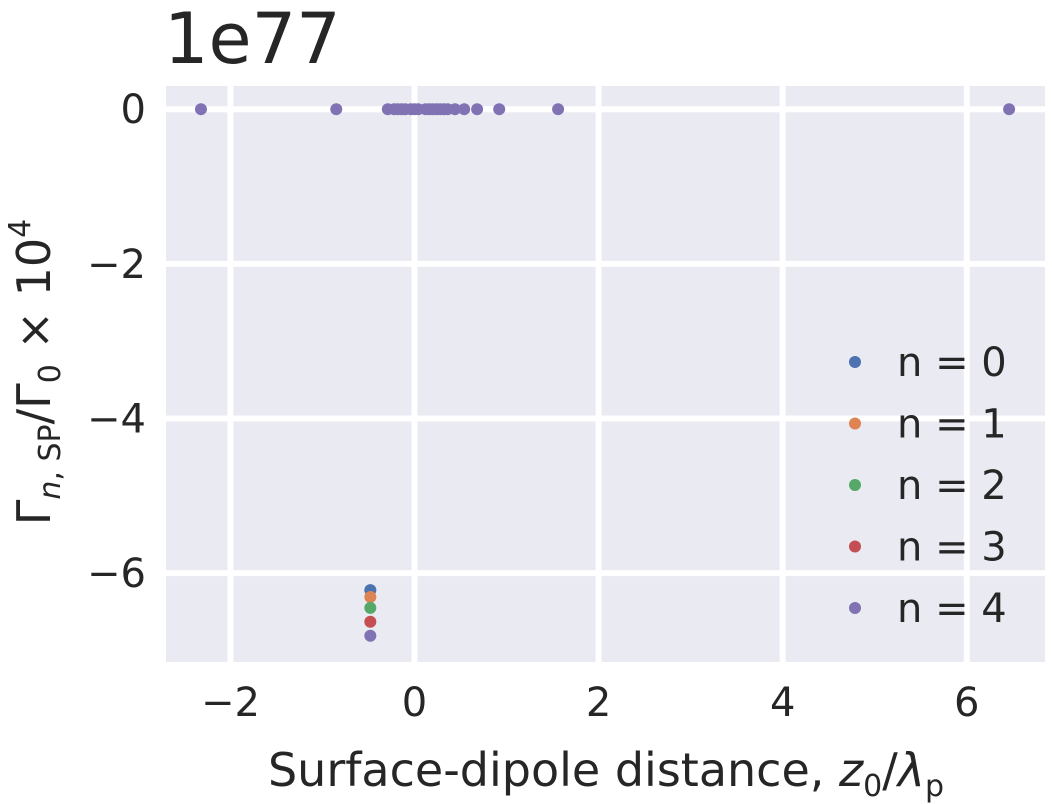  What do you see at coordinates (855, 608) in the screenshot?
I see `legend-marker-n4` at bounding box center [855, 608].